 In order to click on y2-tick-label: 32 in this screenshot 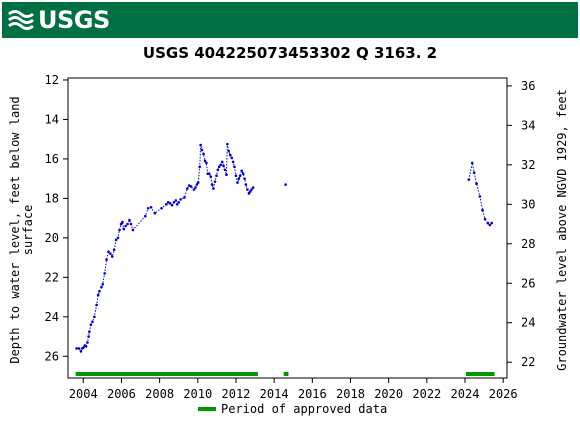, I will do `click(528, 165)`.